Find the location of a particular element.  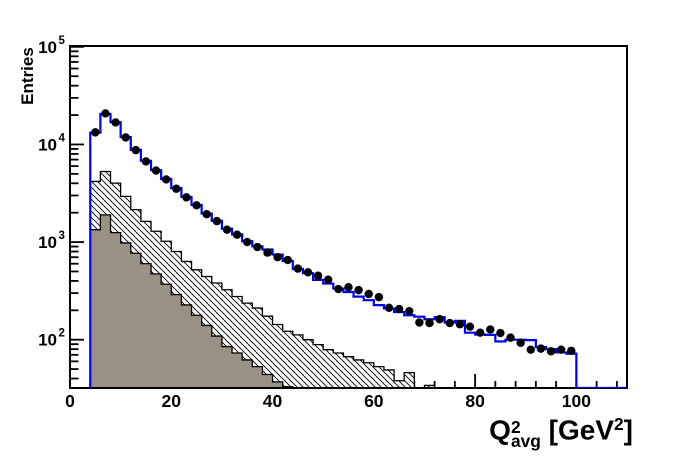

x-axis-title: Q2 avg [GeV2] is located at coordinates (561, 432).